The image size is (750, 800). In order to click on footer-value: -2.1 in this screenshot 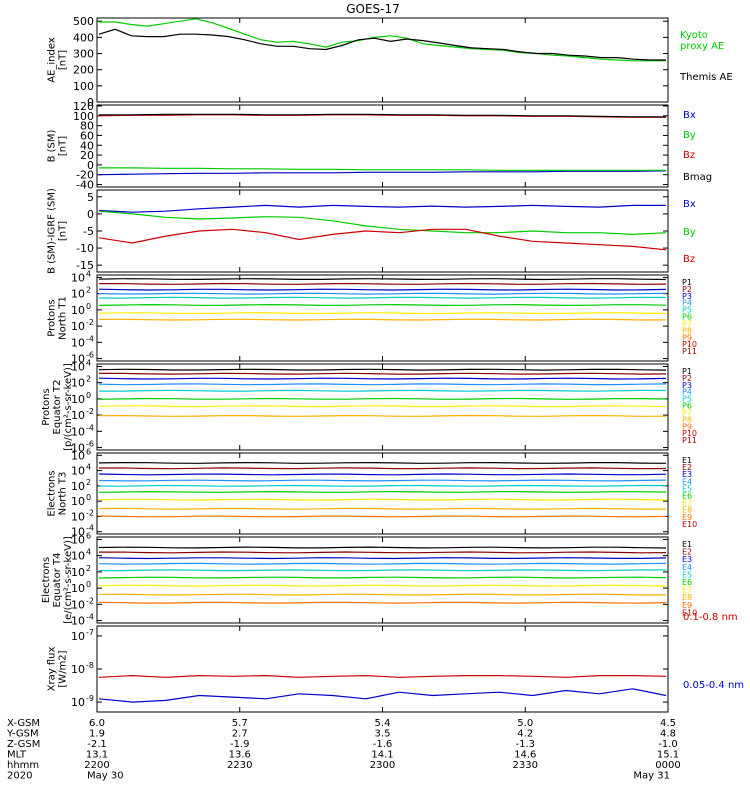, I will do `click(97, 744)`.